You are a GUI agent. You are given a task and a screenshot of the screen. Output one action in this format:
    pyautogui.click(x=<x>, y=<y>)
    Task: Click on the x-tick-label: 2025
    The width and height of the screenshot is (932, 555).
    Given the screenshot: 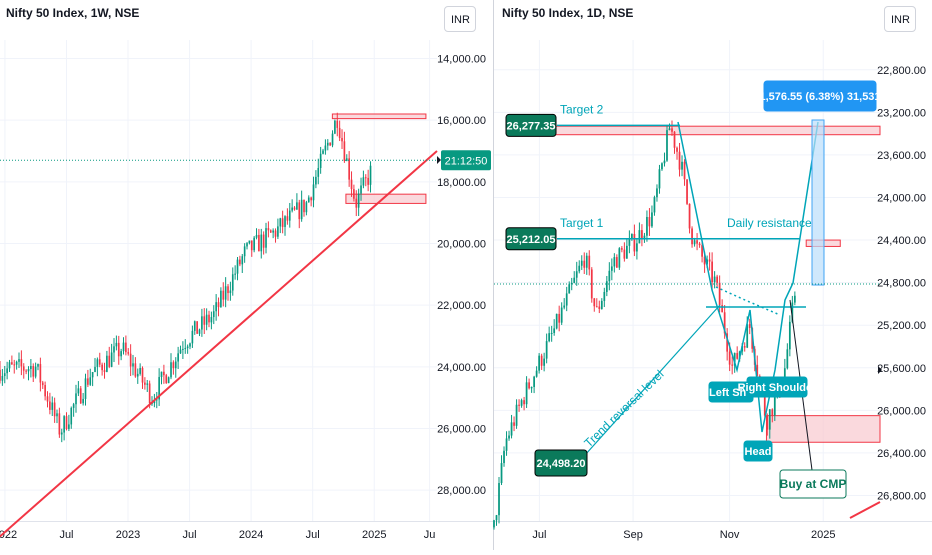 What is the action you would take?
    pyautogui.click(x=823, y=535)
    